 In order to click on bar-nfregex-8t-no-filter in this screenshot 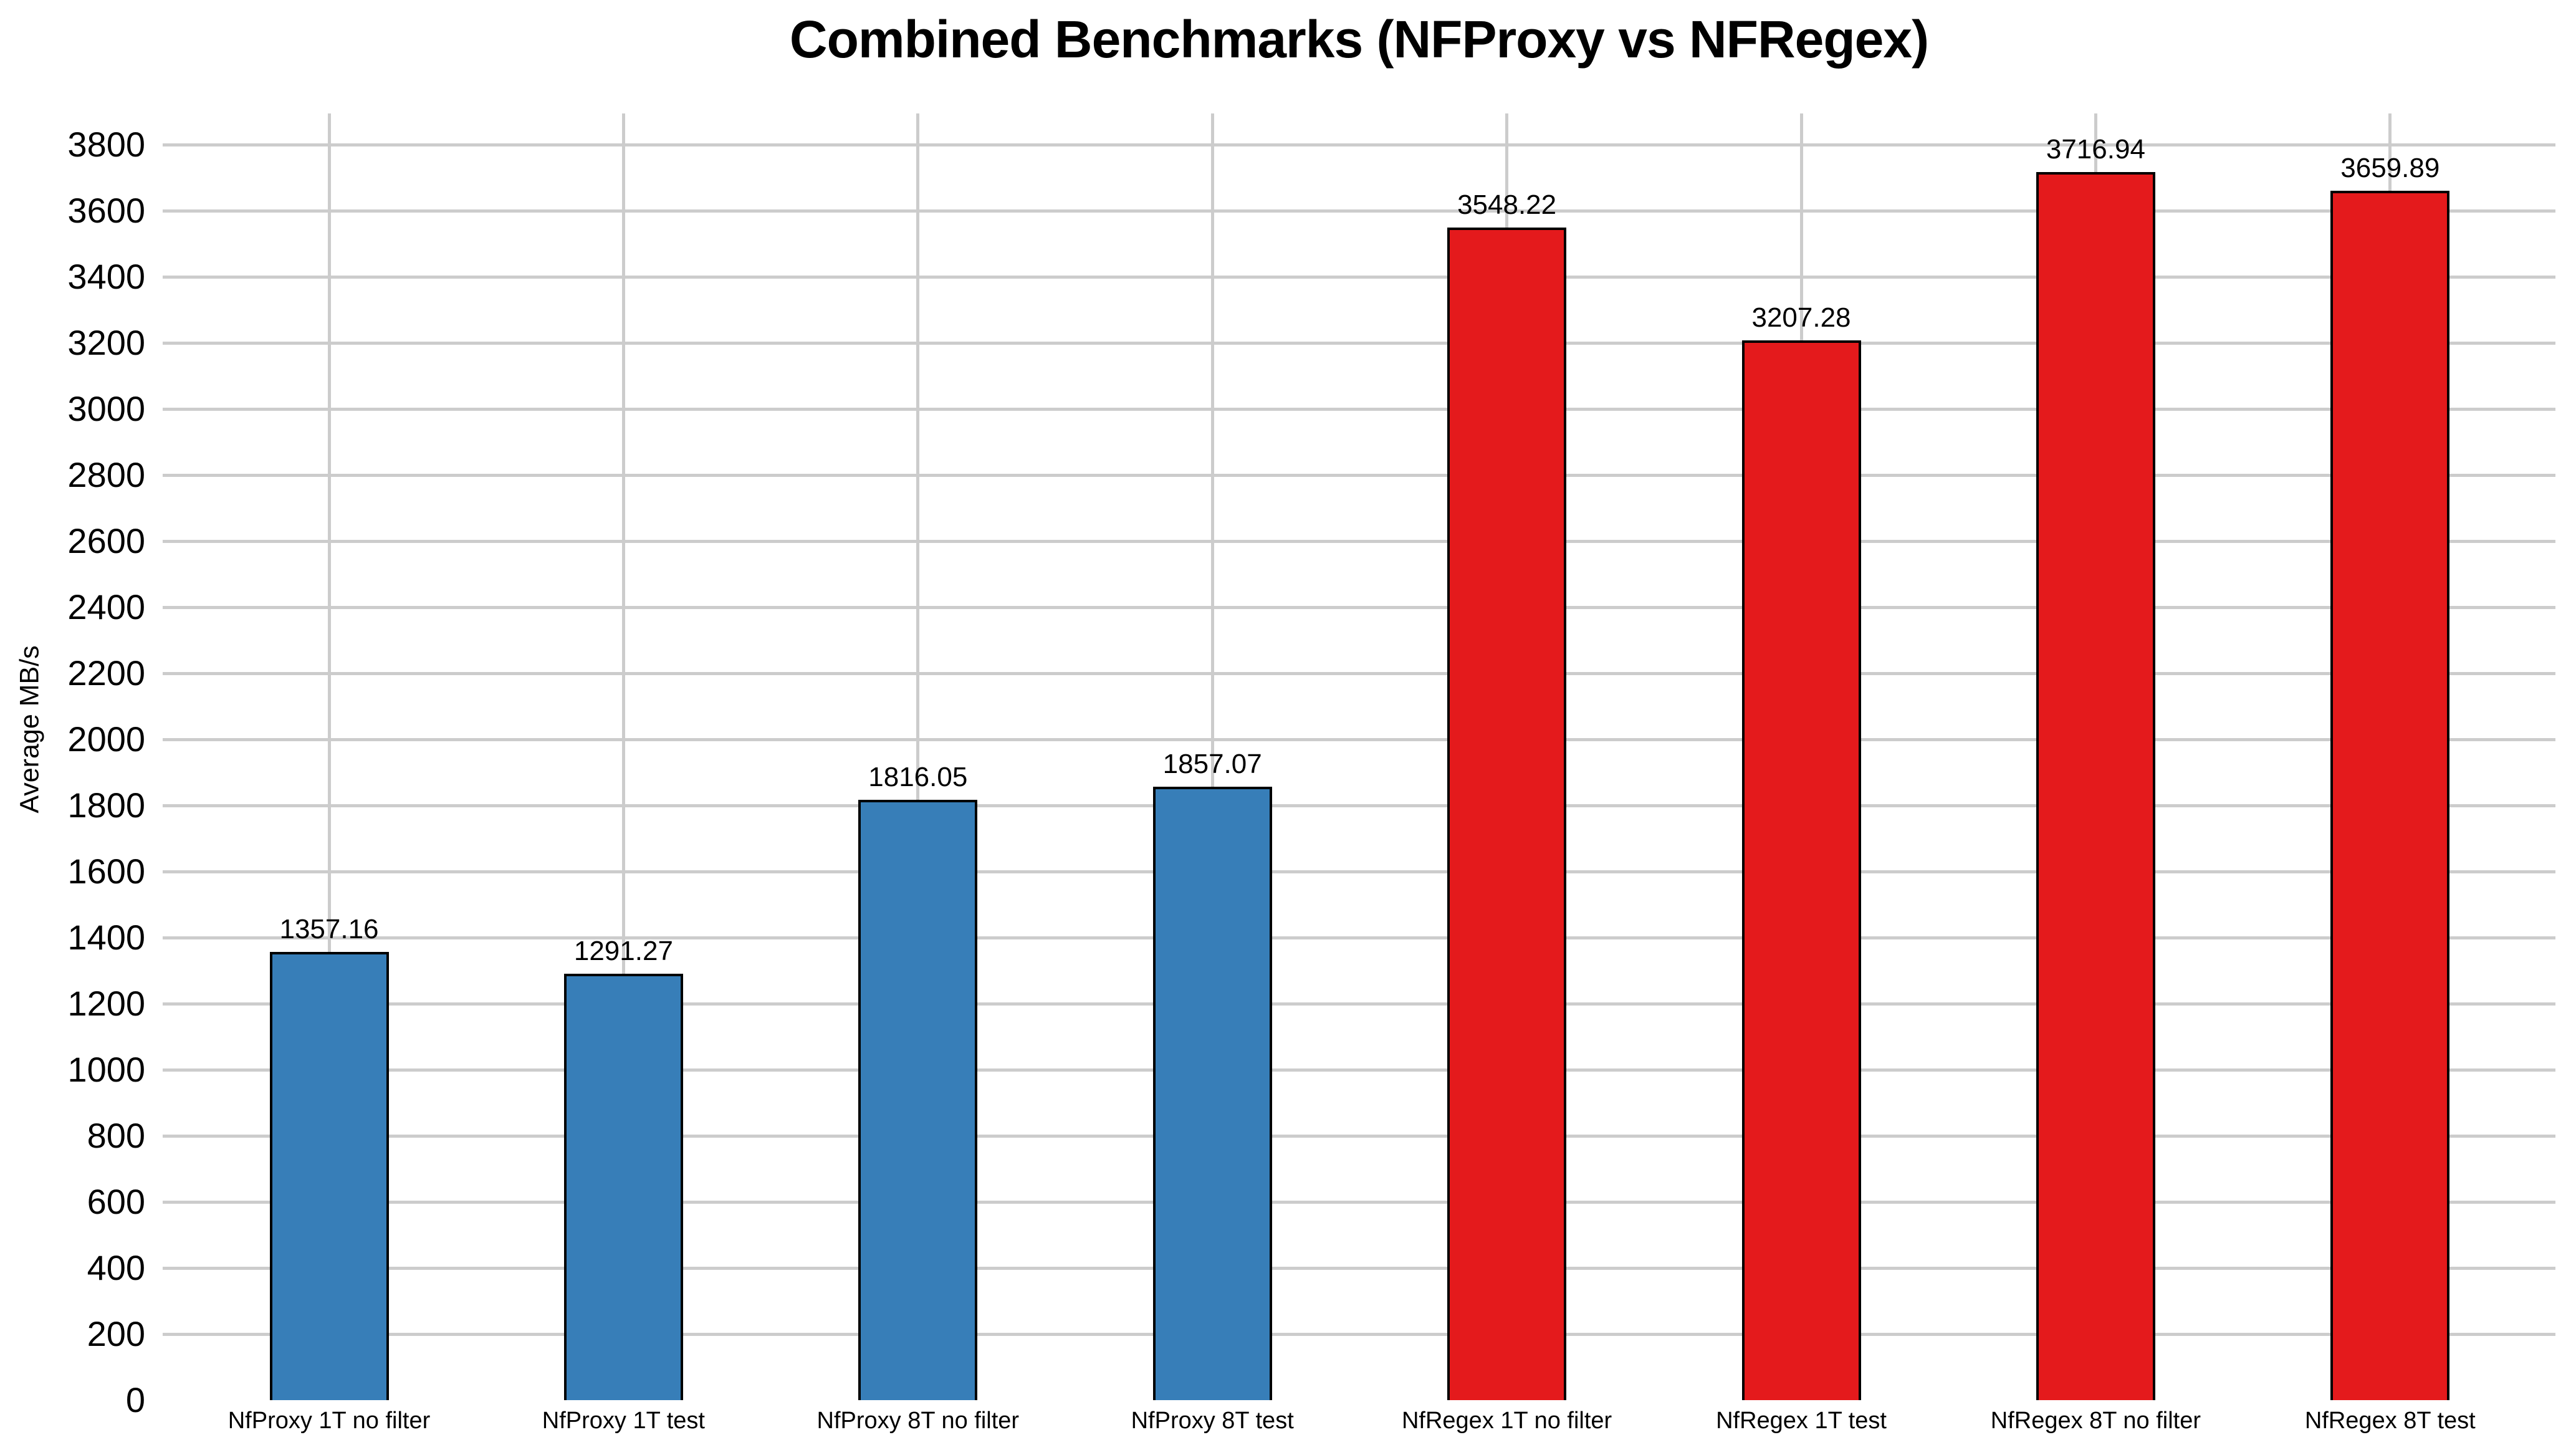, I will do `click(2095, 786)`.